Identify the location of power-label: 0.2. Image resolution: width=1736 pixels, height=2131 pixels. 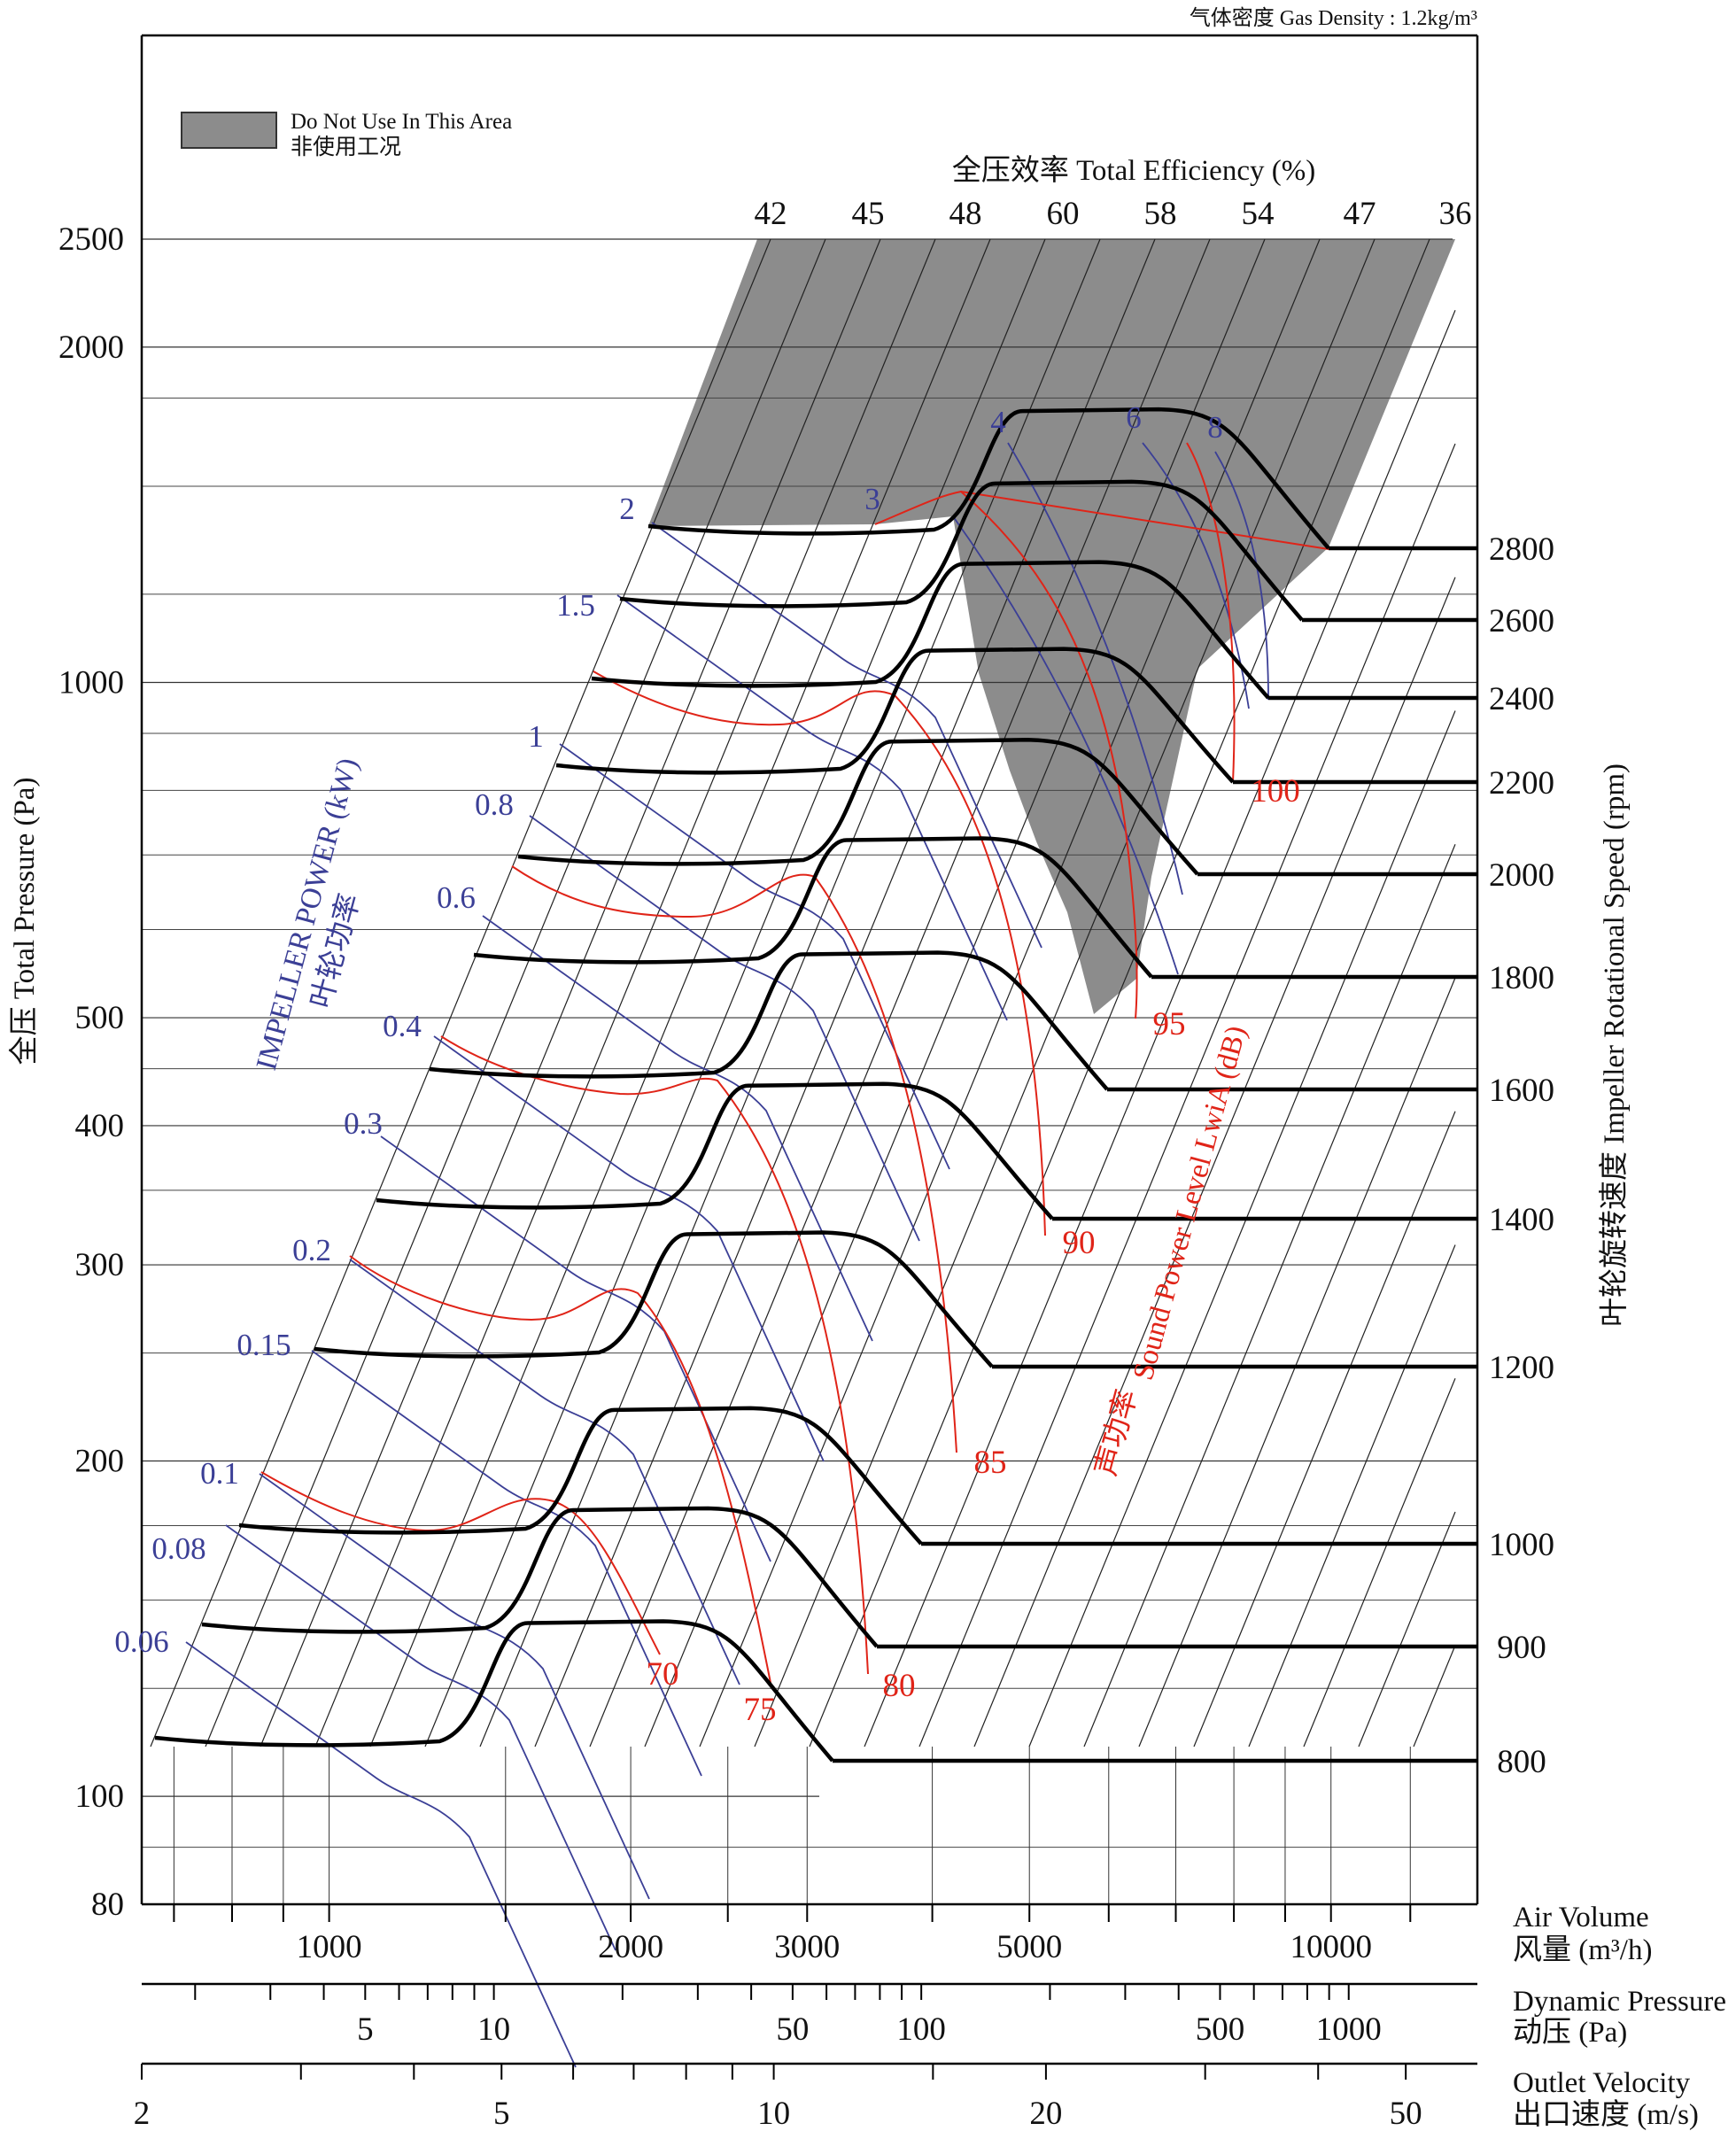
(312, 1250).